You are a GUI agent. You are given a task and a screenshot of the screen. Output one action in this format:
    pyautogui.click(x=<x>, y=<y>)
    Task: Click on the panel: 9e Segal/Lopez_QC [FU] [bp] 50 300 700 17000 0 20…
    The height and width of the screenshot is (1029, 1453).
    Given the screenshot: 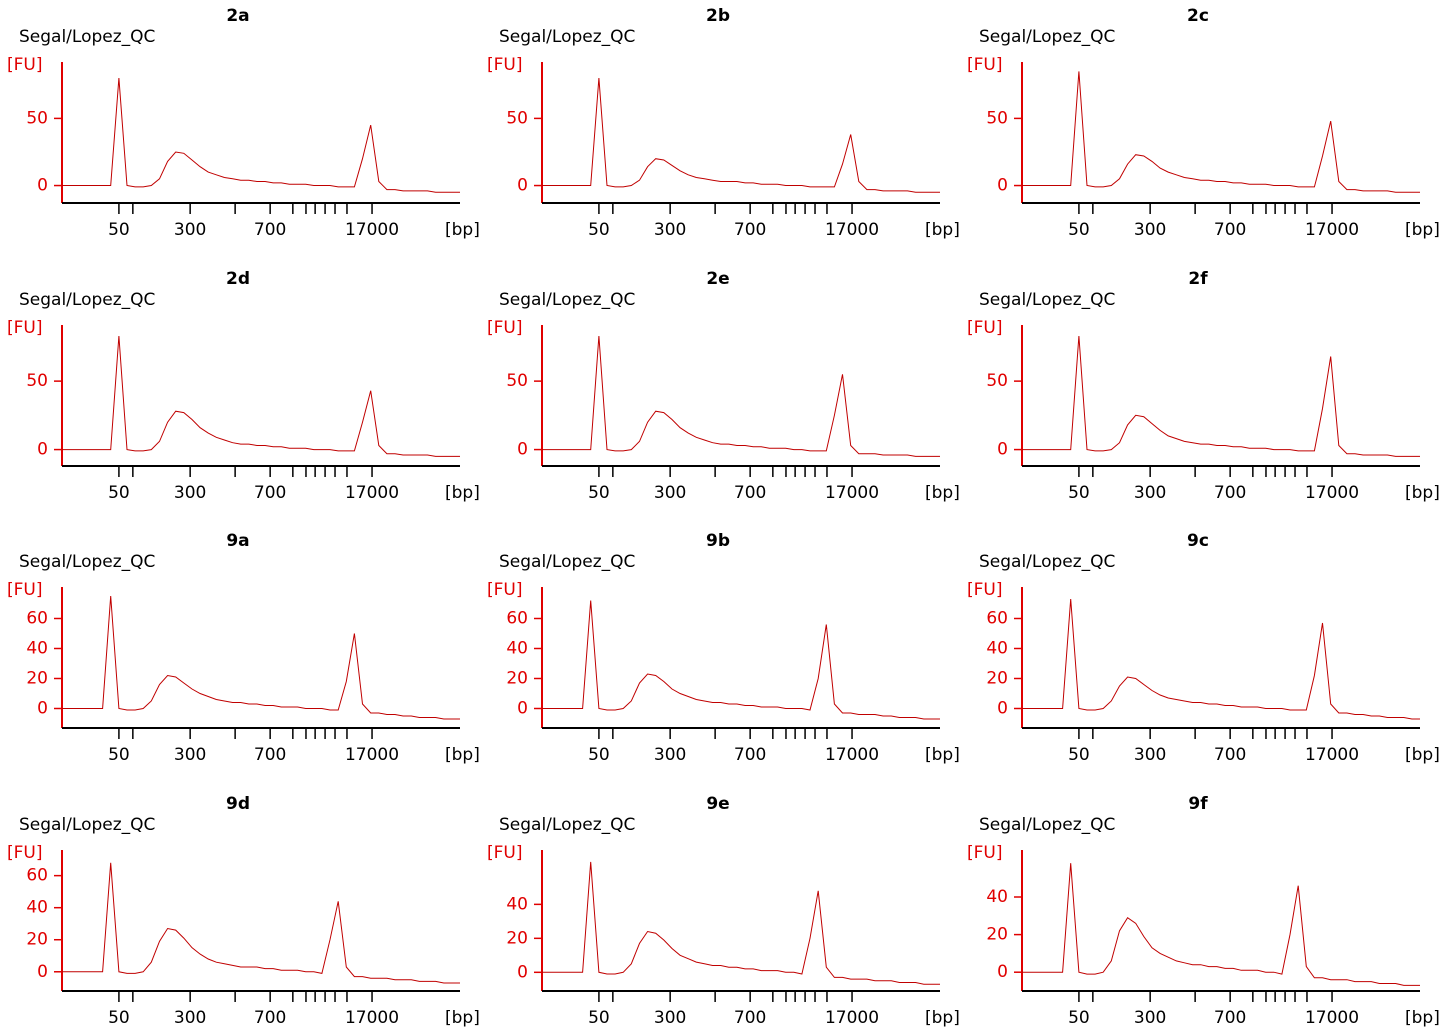 What is the action you would take?
    pyautogui.click(x=723, y=911)
    